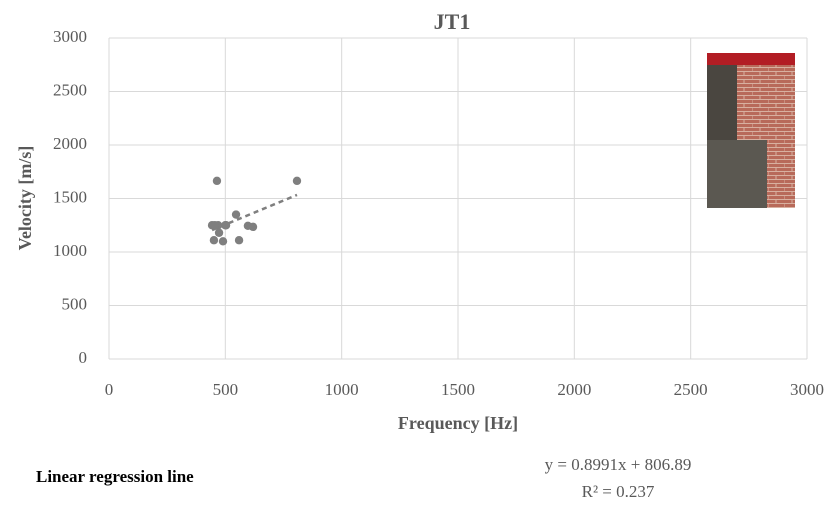 The height and width of the screenshot is (506, 839). Describe the element at coordinates (75, 303) in the screenshot. I see `y-tick-label: 500` at that location.